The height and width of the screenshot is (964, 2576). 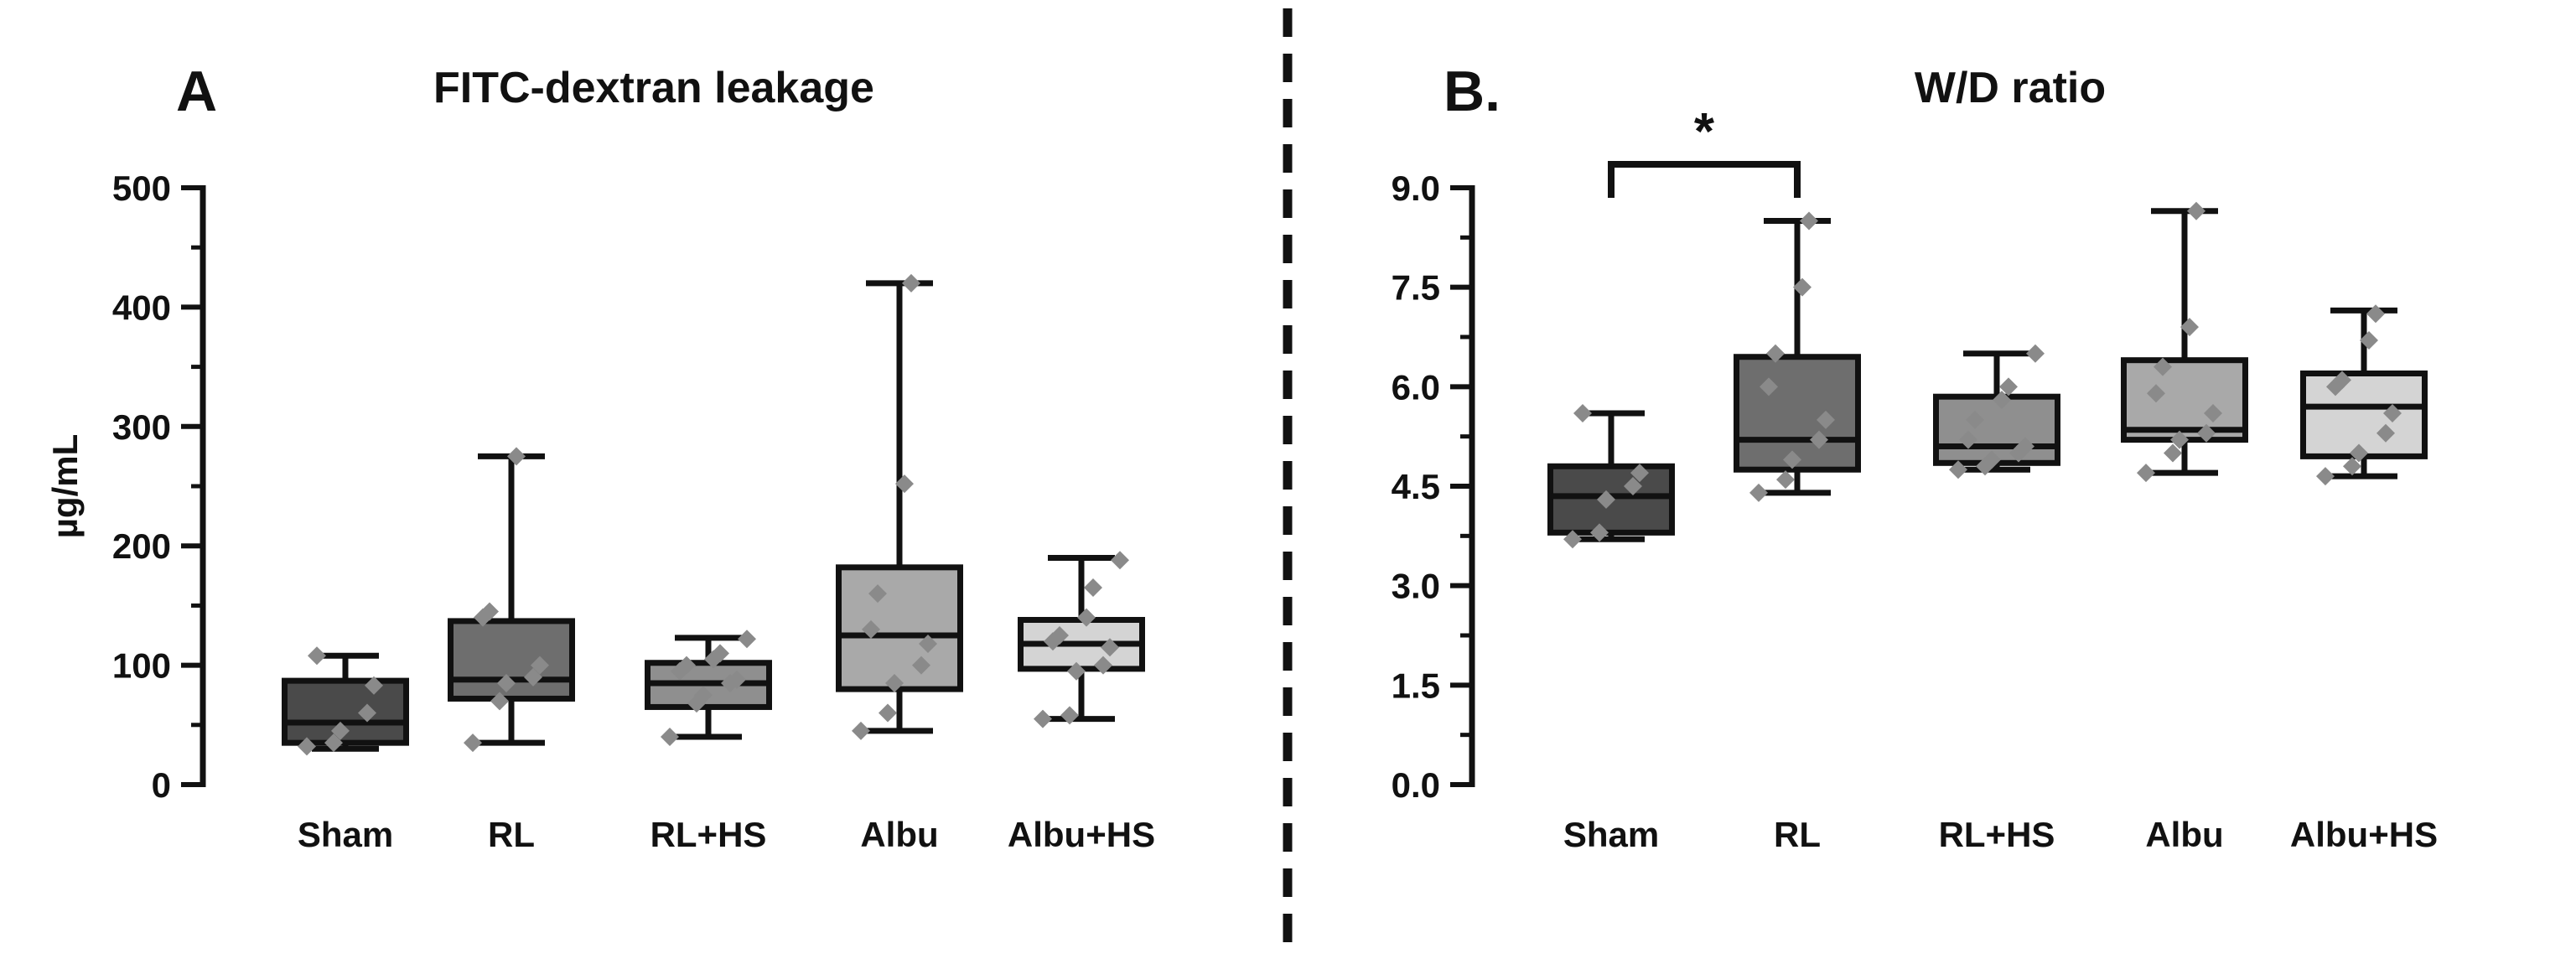 I want to click on a-box, so click(x=900, y=628).